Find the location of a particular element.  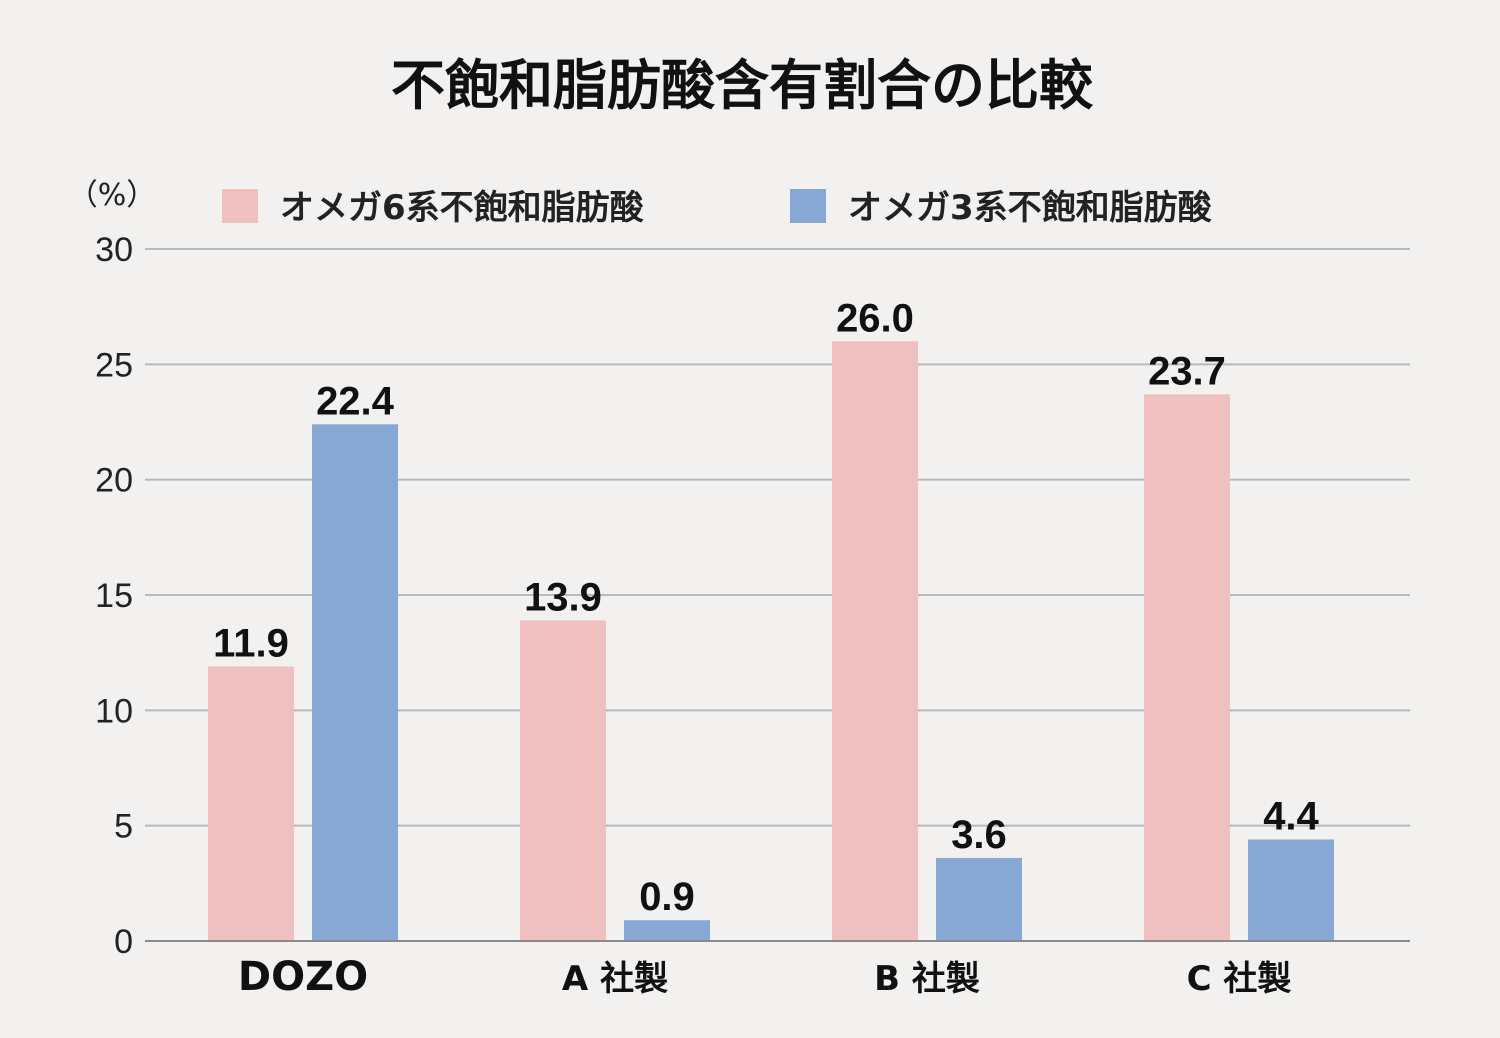

legend-label-omega3: オメガ3系不飽和脂肪酸 is located at coordinates (1030, 208).